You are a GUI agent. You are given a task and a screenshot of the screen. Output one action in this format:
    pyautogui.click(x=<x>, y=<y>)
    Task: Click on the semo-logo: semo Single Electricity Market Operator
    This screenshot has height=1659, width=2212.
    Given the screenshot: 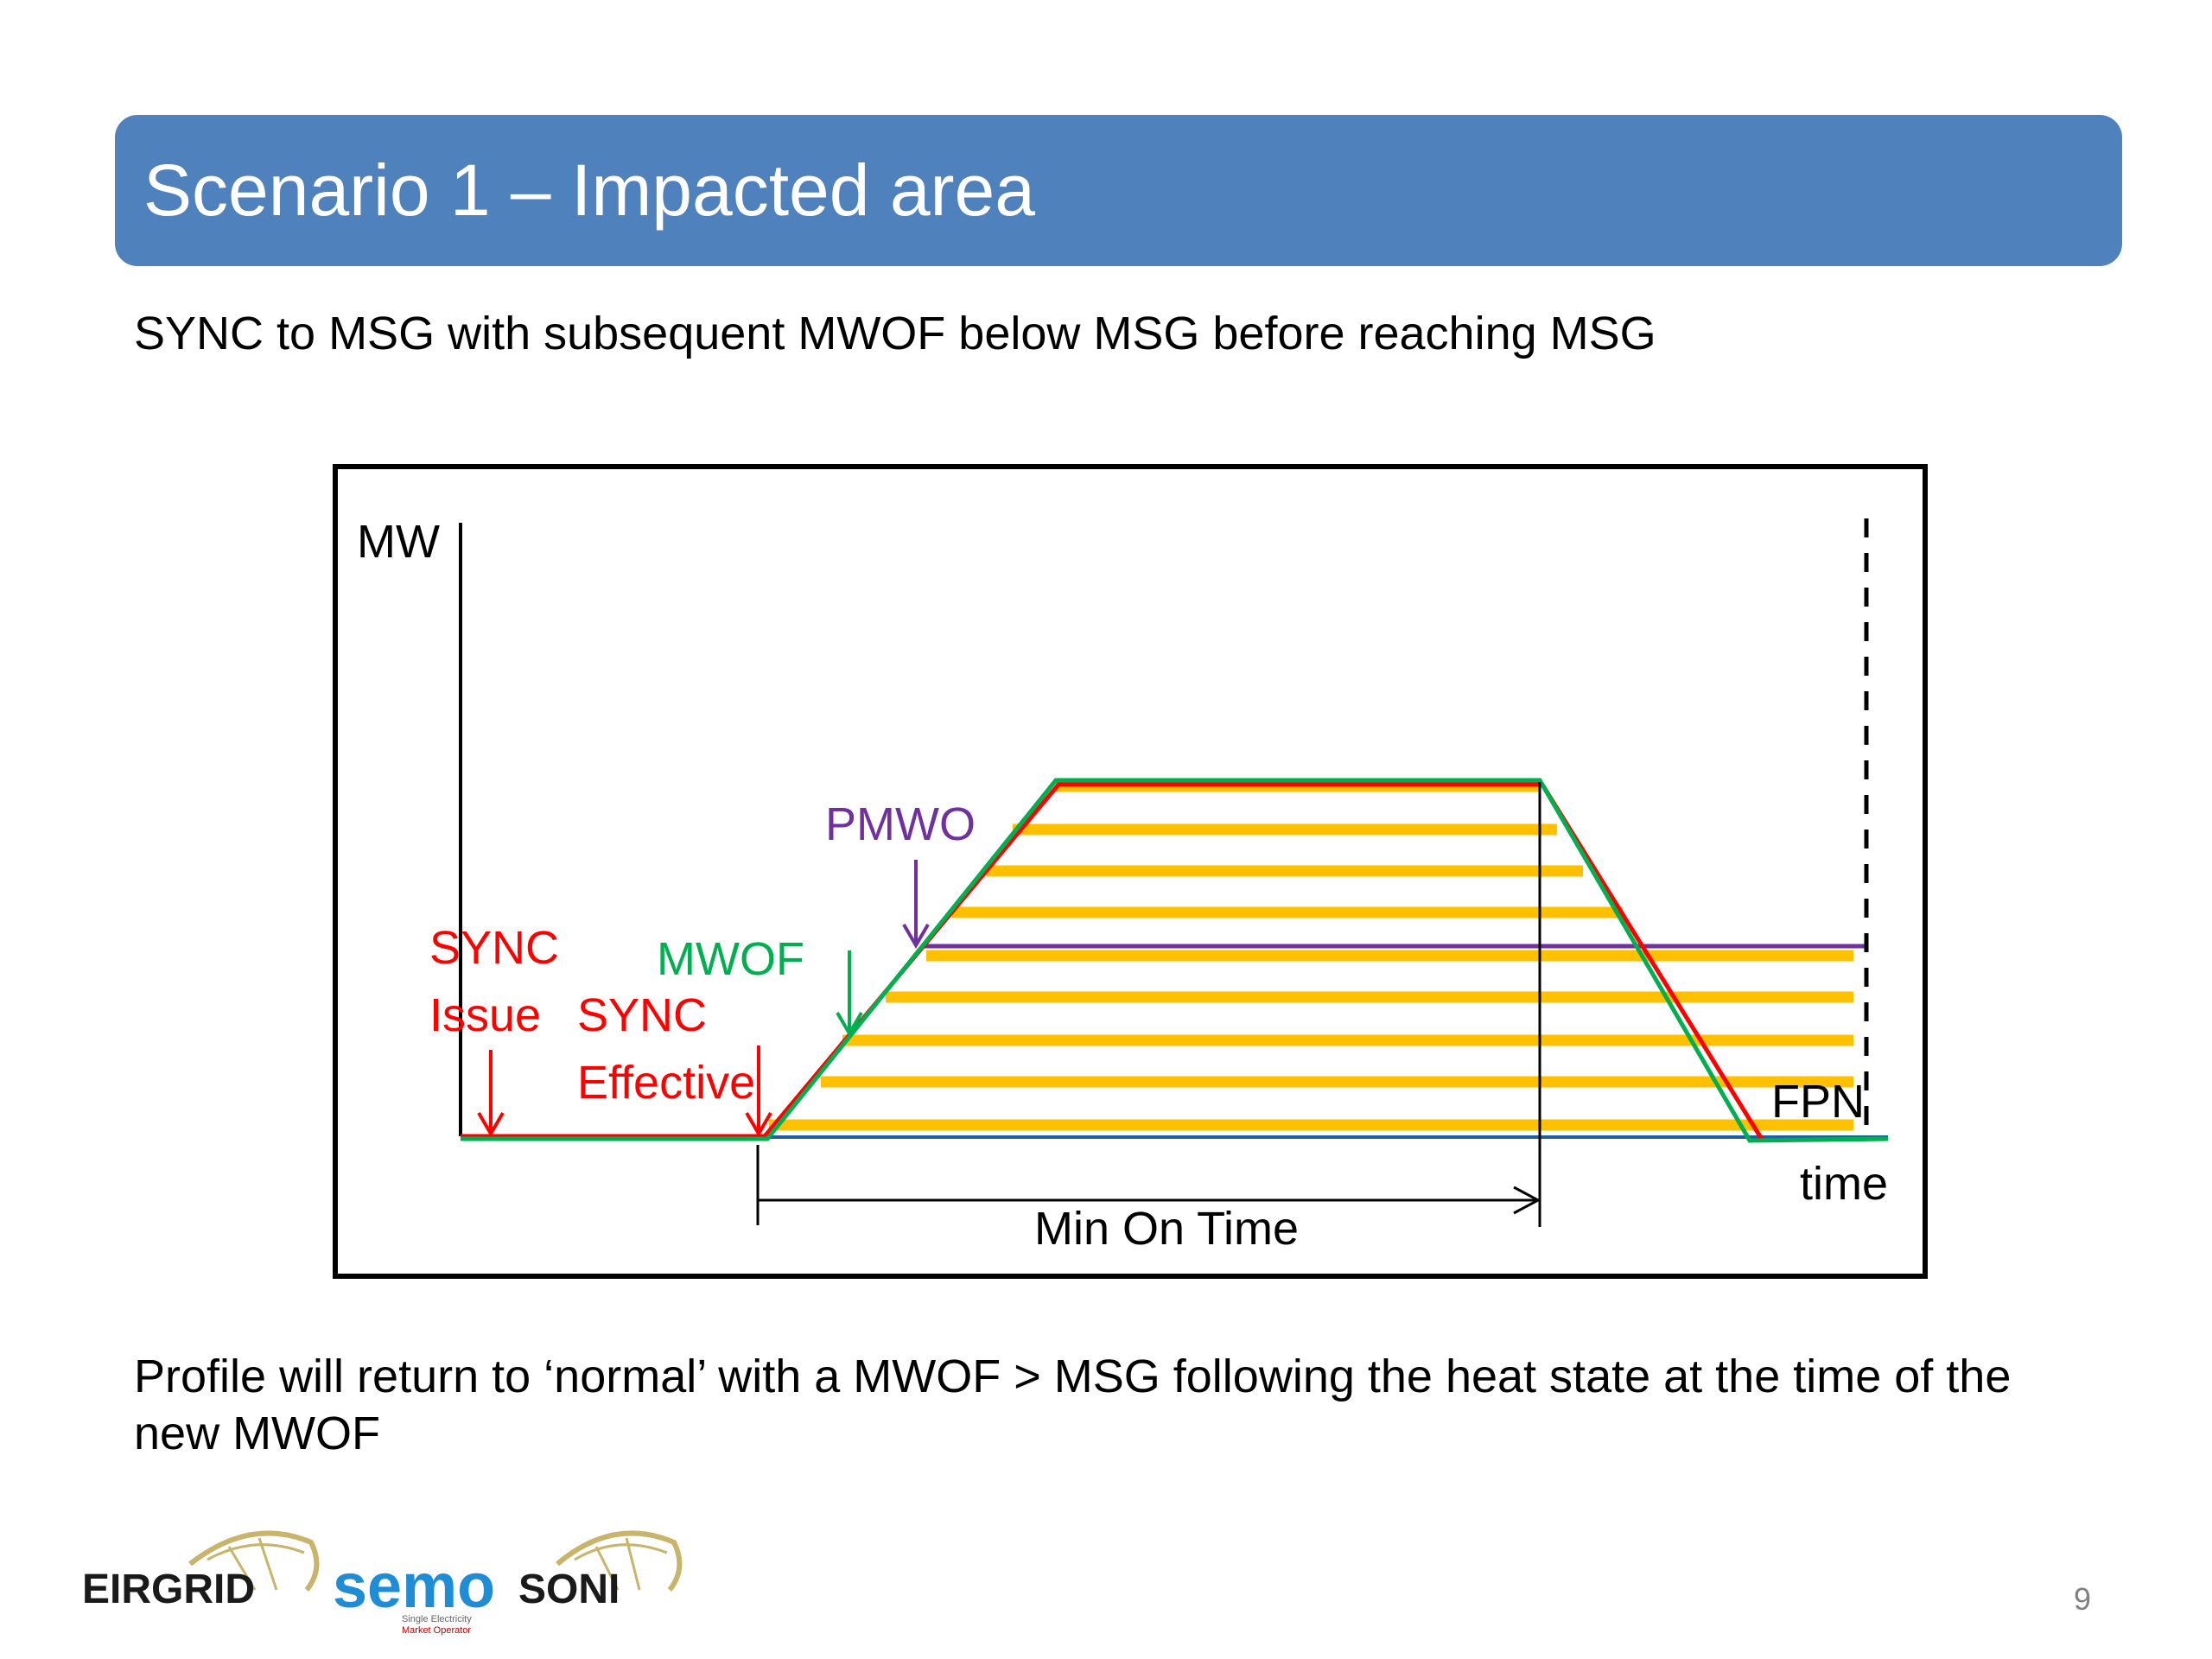 What is the action you would take?
    pyautogui.click(x=414, y=1594)
    